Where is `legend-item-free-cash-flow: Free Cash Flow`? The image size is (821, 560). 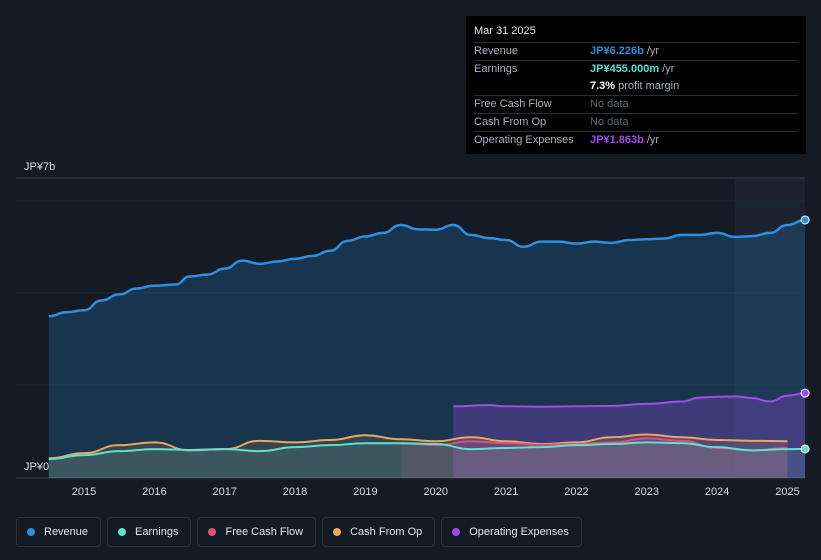
legend-item-free-cash-flow: Free Cash Flow is located at coordinates (257, 532).